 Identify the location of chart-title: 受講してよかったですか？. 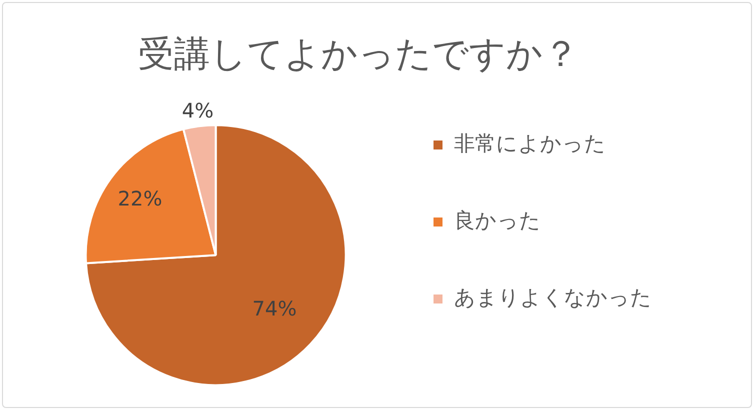
(358, 54).